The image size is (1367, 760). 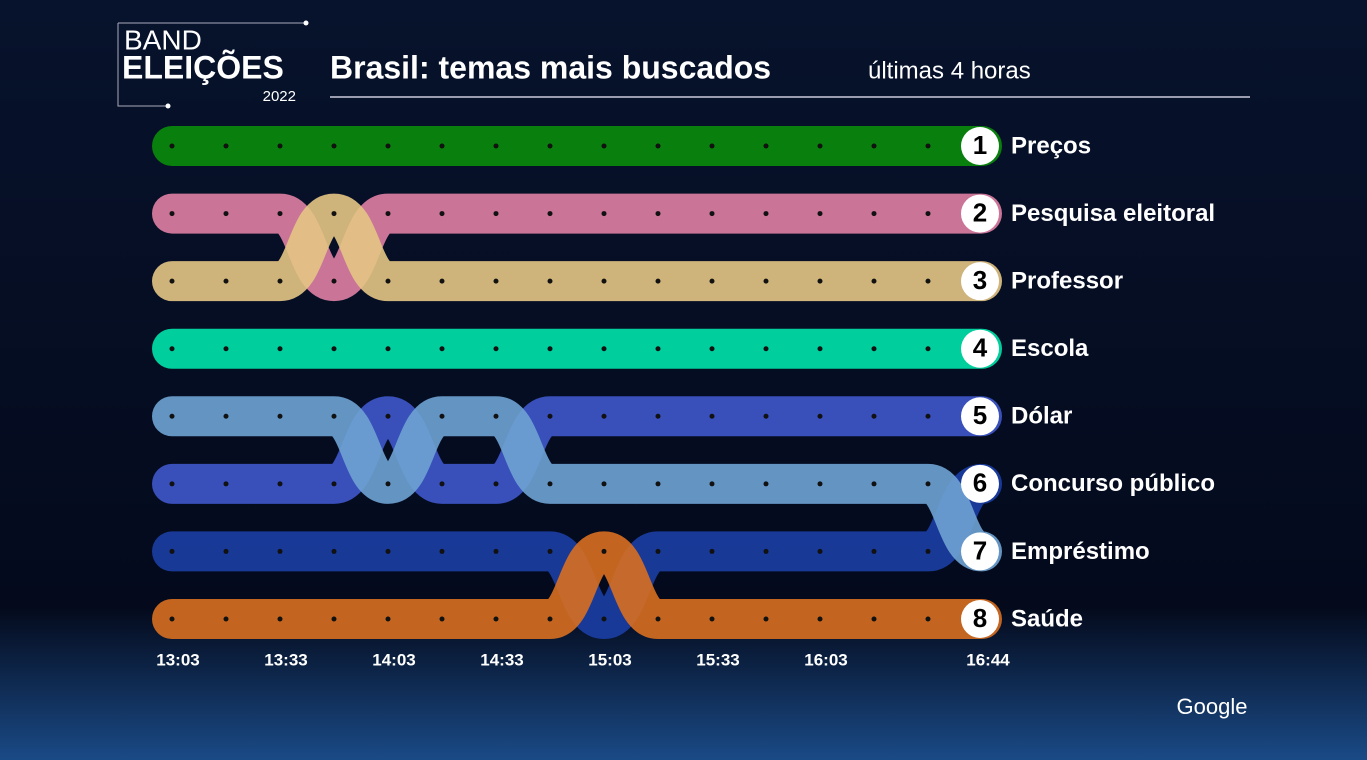 What do you see at coordinates (501, 659) in the screenshot?
I see `x-tick-label: 14:33` at bounding box center [501, 659].